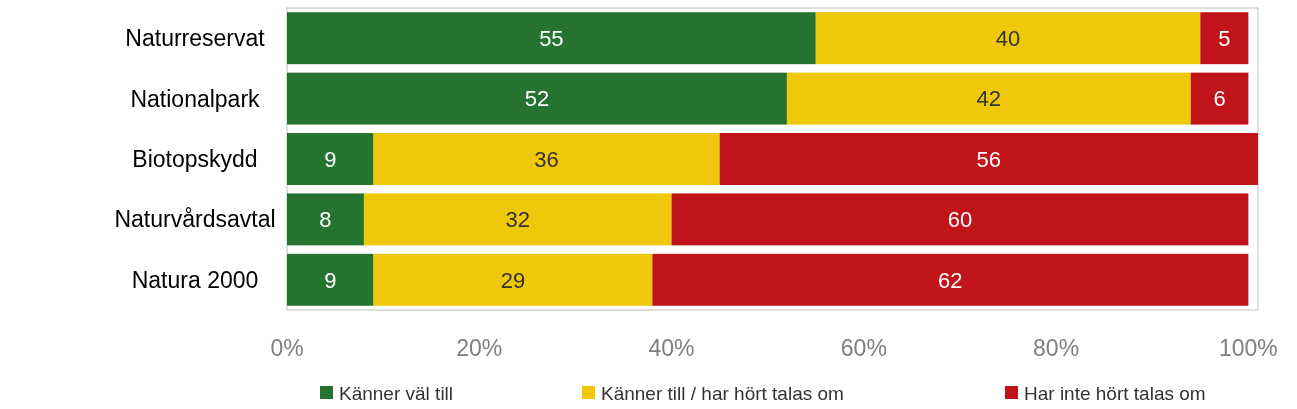  What do you see at coordinates (287, 348) in the screenshot?
I see `x-tick-label: 0%` at bounding box center [287, 348].